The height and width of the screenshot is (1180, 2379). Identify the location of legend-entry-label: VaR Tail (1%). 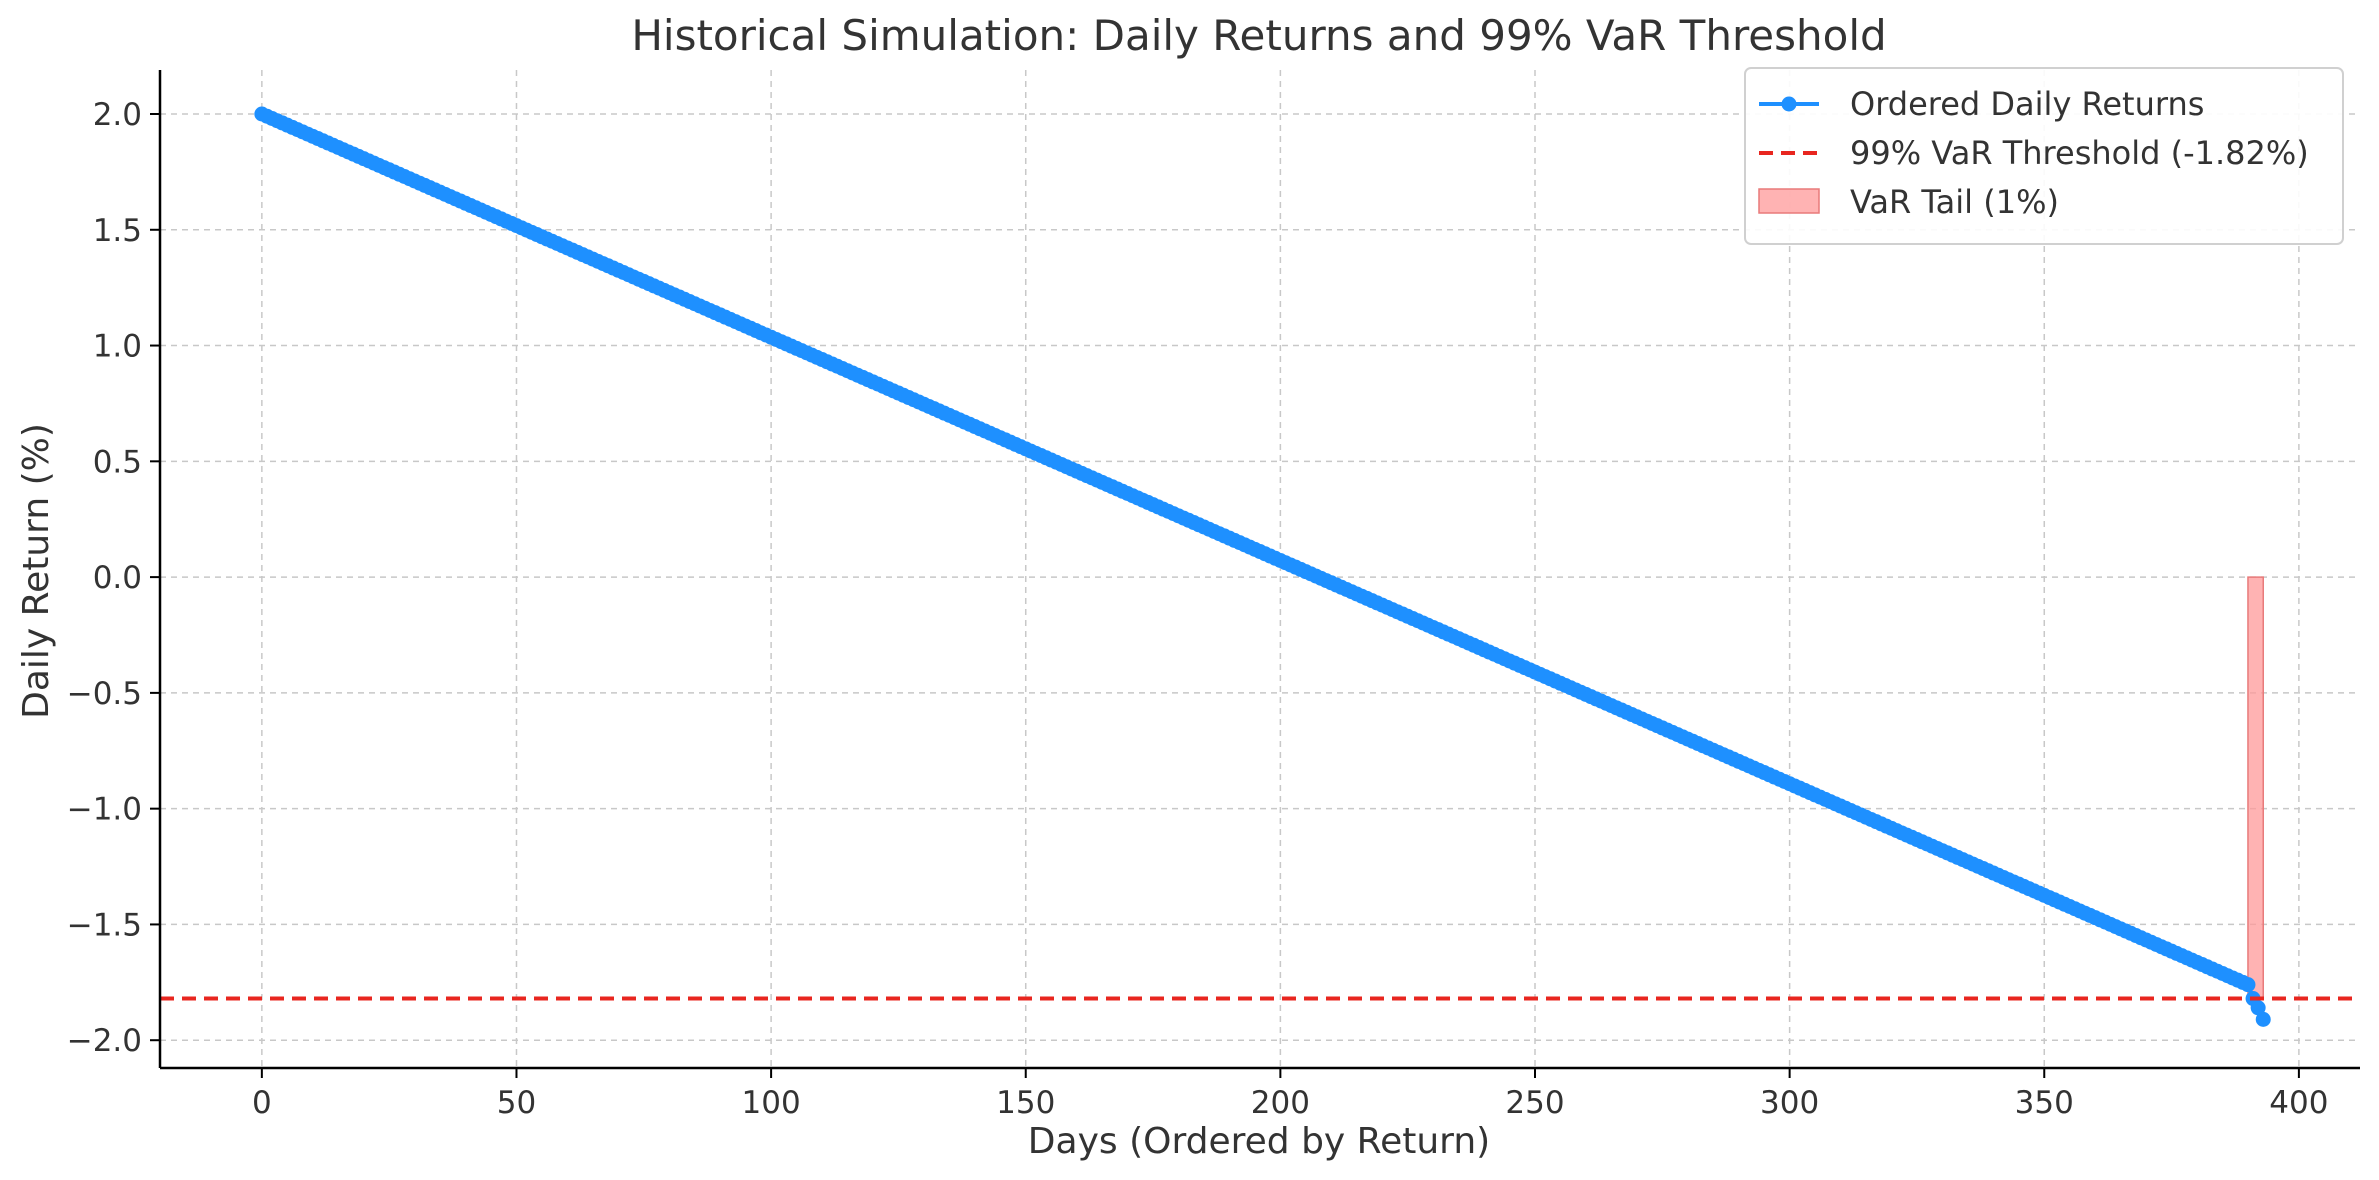
(1954, 202).